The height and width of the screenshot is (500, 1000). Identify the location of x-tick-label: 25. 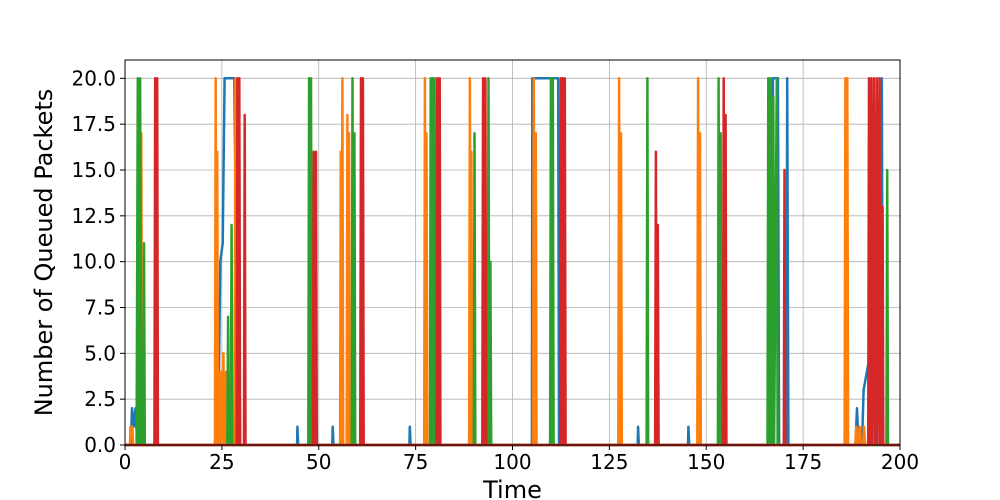
(221, 462).